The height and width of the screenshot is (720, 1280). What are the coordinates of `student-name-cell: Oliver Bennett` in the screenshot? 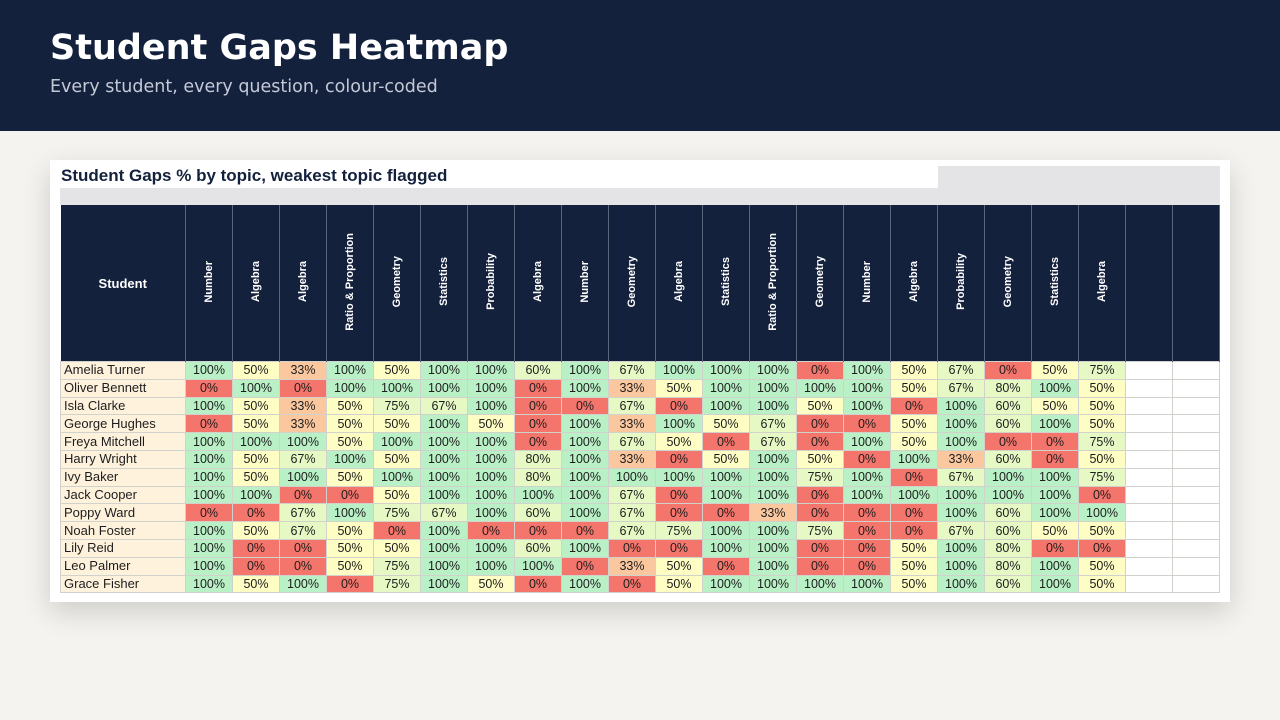 It's located at (123, 388).